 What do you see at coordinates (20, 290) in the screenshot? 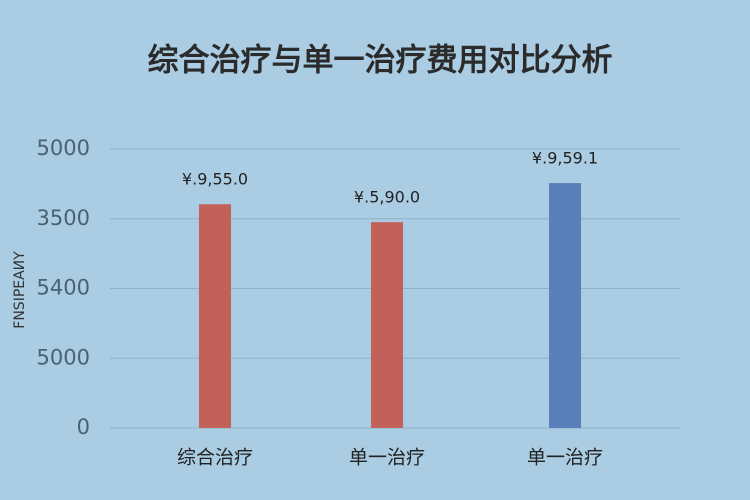
I see `y-axis-label: FNSIPEAИY` at bounding box center [20, 290].